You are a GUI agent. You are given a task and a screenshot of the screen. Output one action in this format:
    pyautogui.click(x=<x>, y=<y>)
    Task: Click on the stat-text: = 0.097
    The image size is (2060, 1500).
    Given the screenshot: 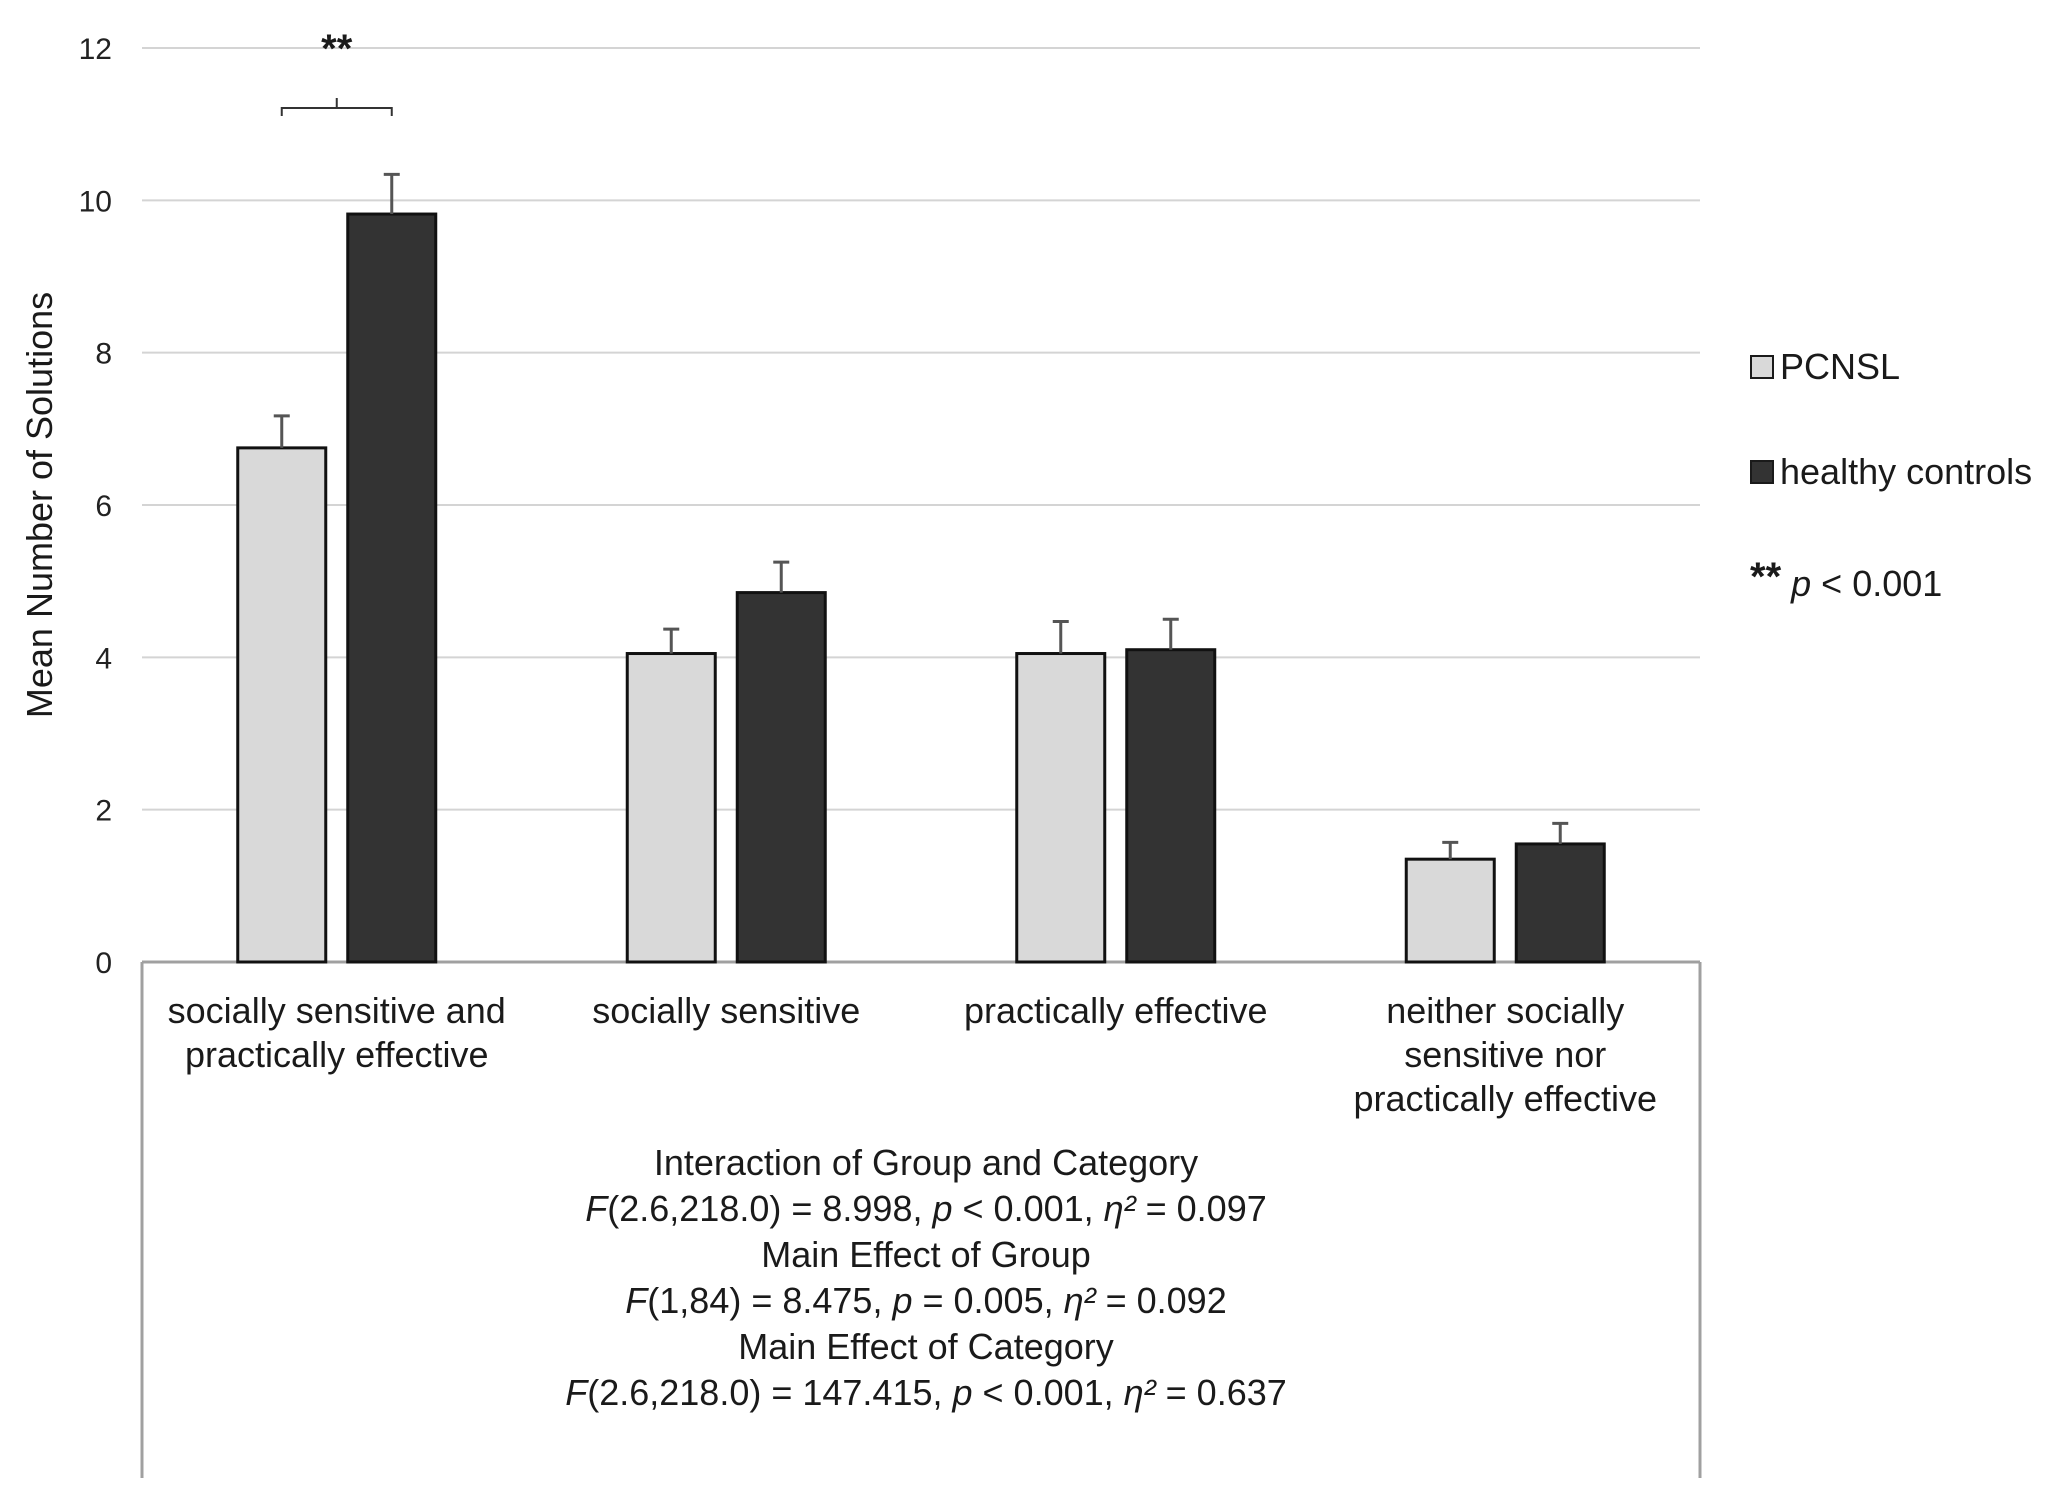 What is the action you would take?
    pyautogui.click(x=1201, y=1208)
    